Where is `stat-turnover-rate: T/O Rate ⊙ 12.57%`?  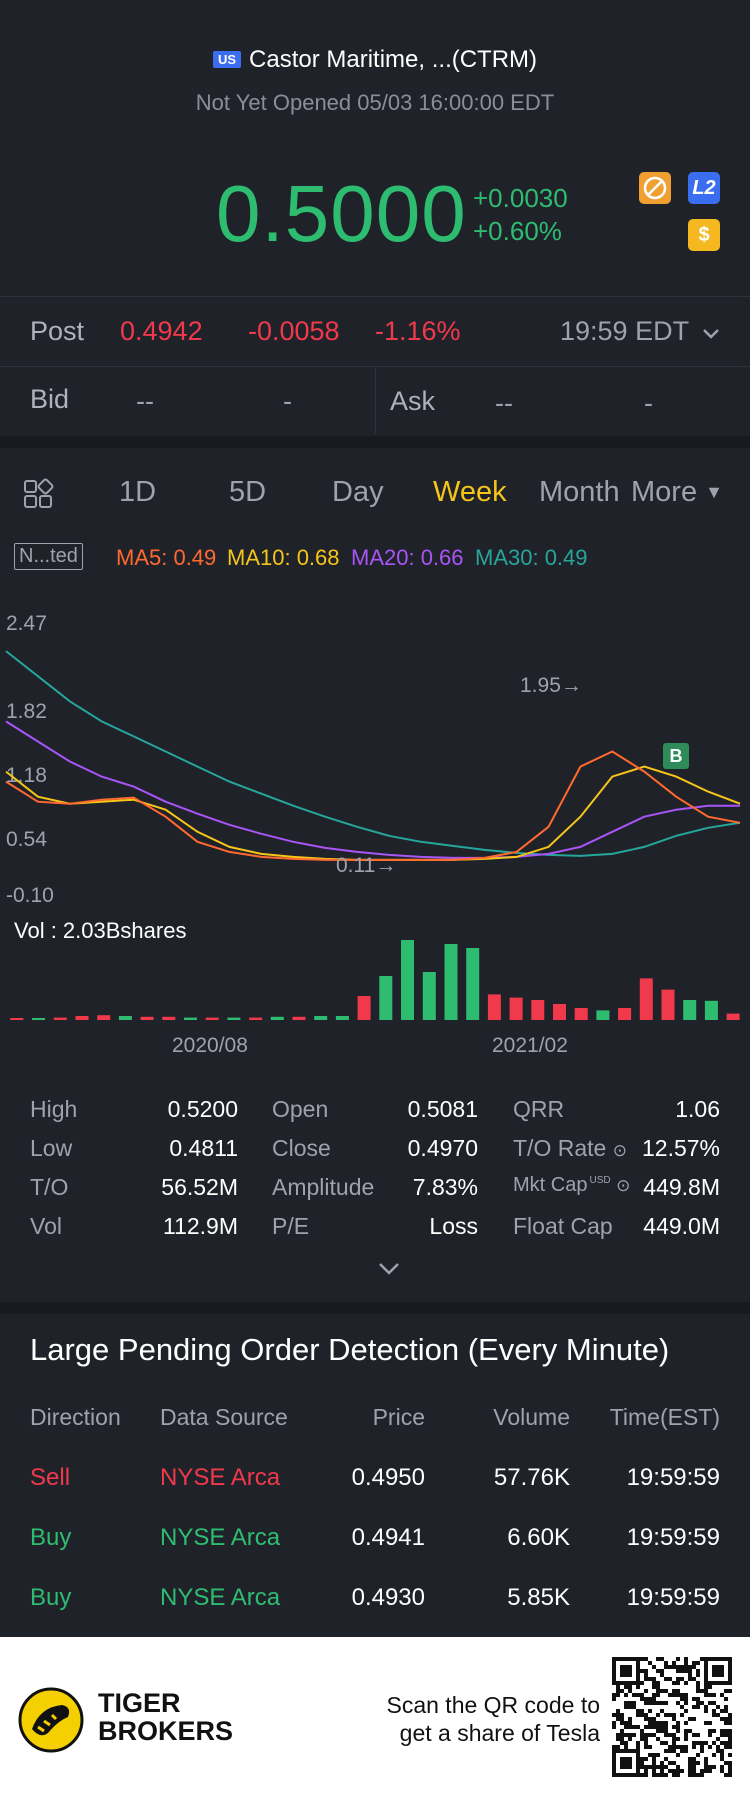 stat-turnover-rate: T/O Rate ⊙ 12.57% is located at coordinates (616, 1148).